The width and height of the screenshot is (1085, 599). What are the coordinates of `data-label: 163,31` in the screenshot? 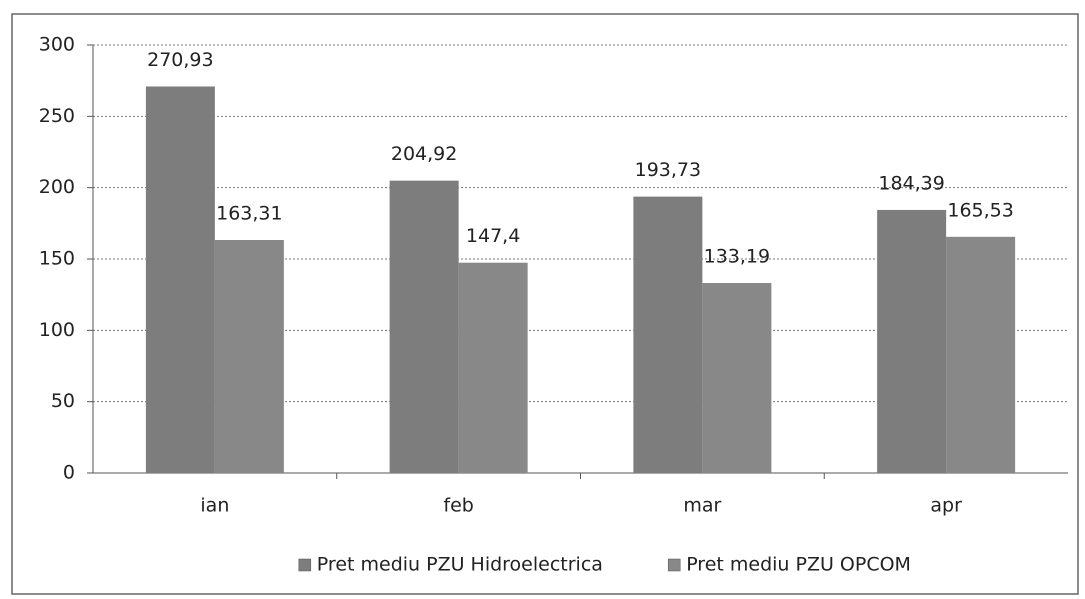 It's located at (249, 214).